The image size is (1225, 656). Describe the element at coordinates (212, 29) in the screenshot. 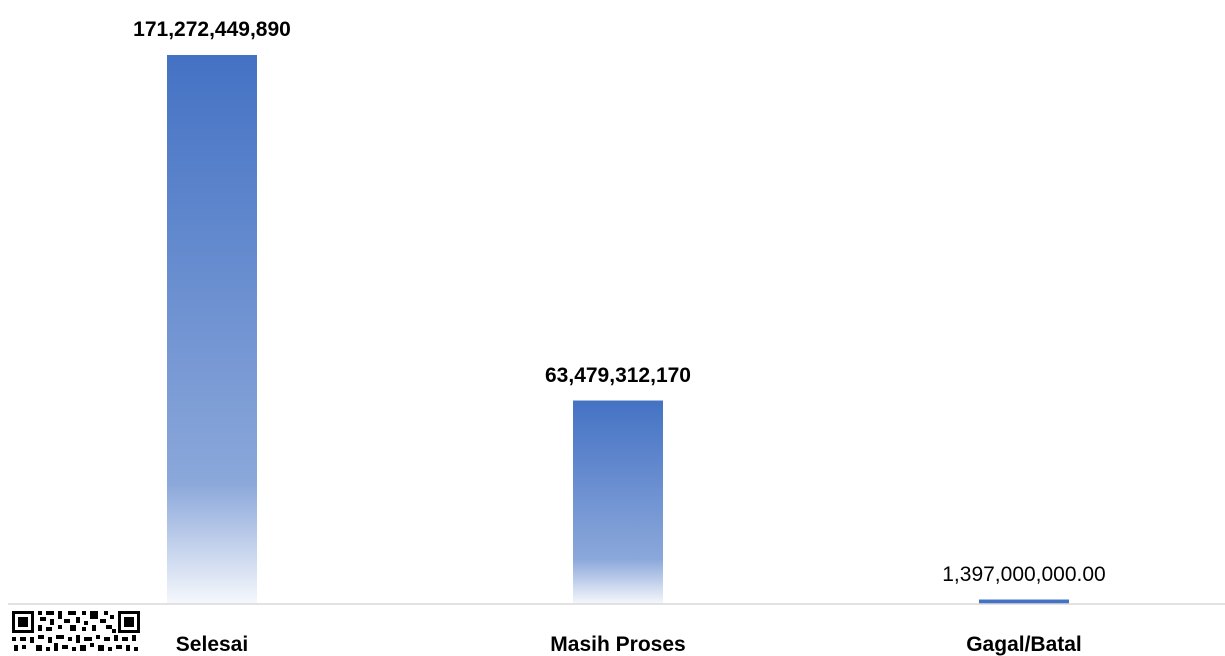

I see `data-label-0: 171,272,449,890` at that location.